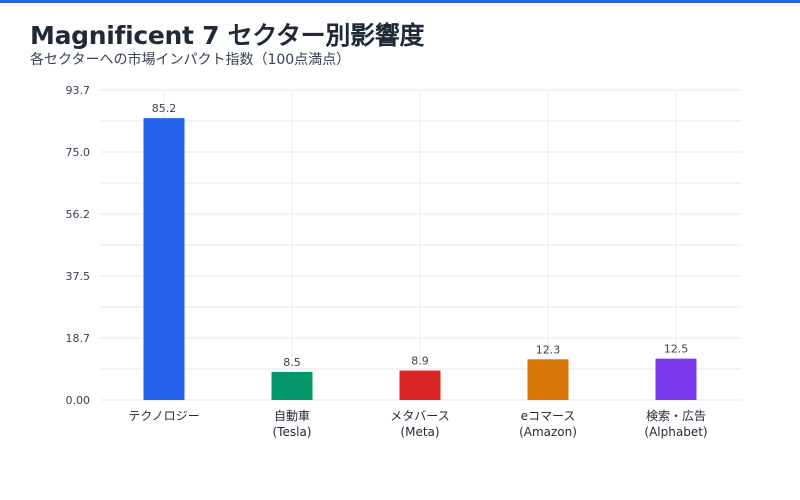 The width and height of the screenshot is (800, 500). Describe the element at coordinates (78, 338) in the screenshot. I see `y-tick-label: 18.7` at that location.